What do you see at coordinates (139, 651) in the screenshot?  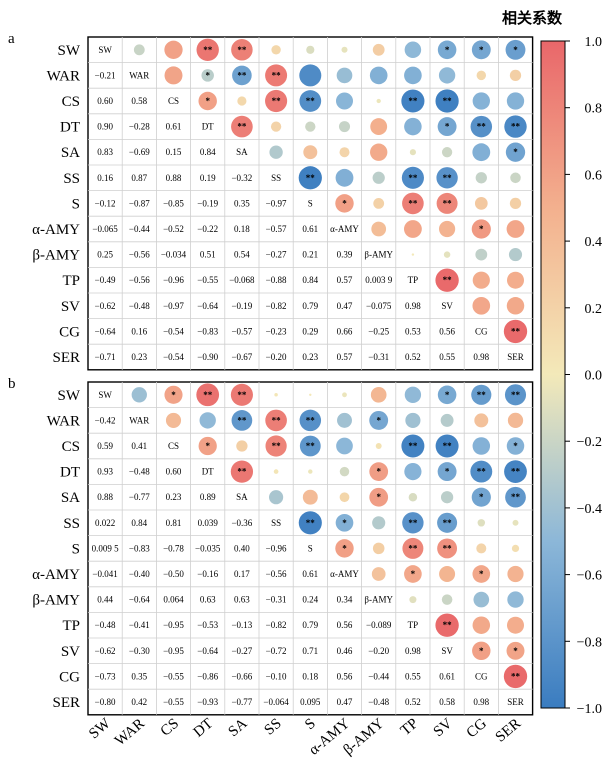 I see `correlation-value: −0.30` at bounding box center [139, 651].